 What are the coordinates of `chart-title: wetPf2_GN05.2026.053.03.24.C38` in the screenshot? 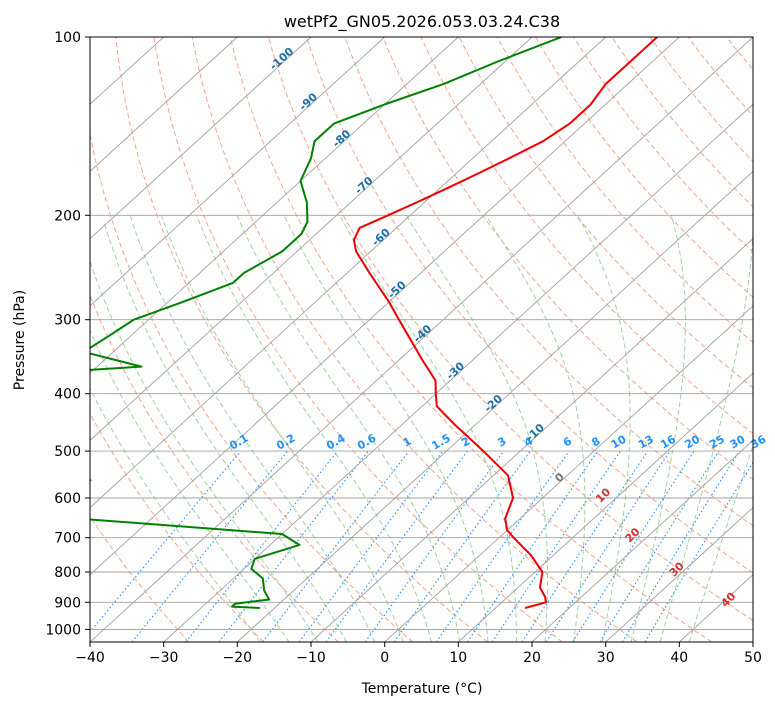 It's located at (422, 22).